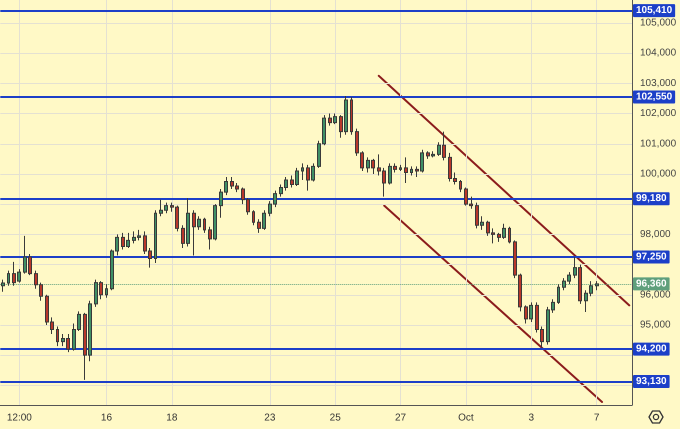 The height and width of the screenshot is (429, 680). I want to click on ref-line-label: 97,250, so click(652, 257).